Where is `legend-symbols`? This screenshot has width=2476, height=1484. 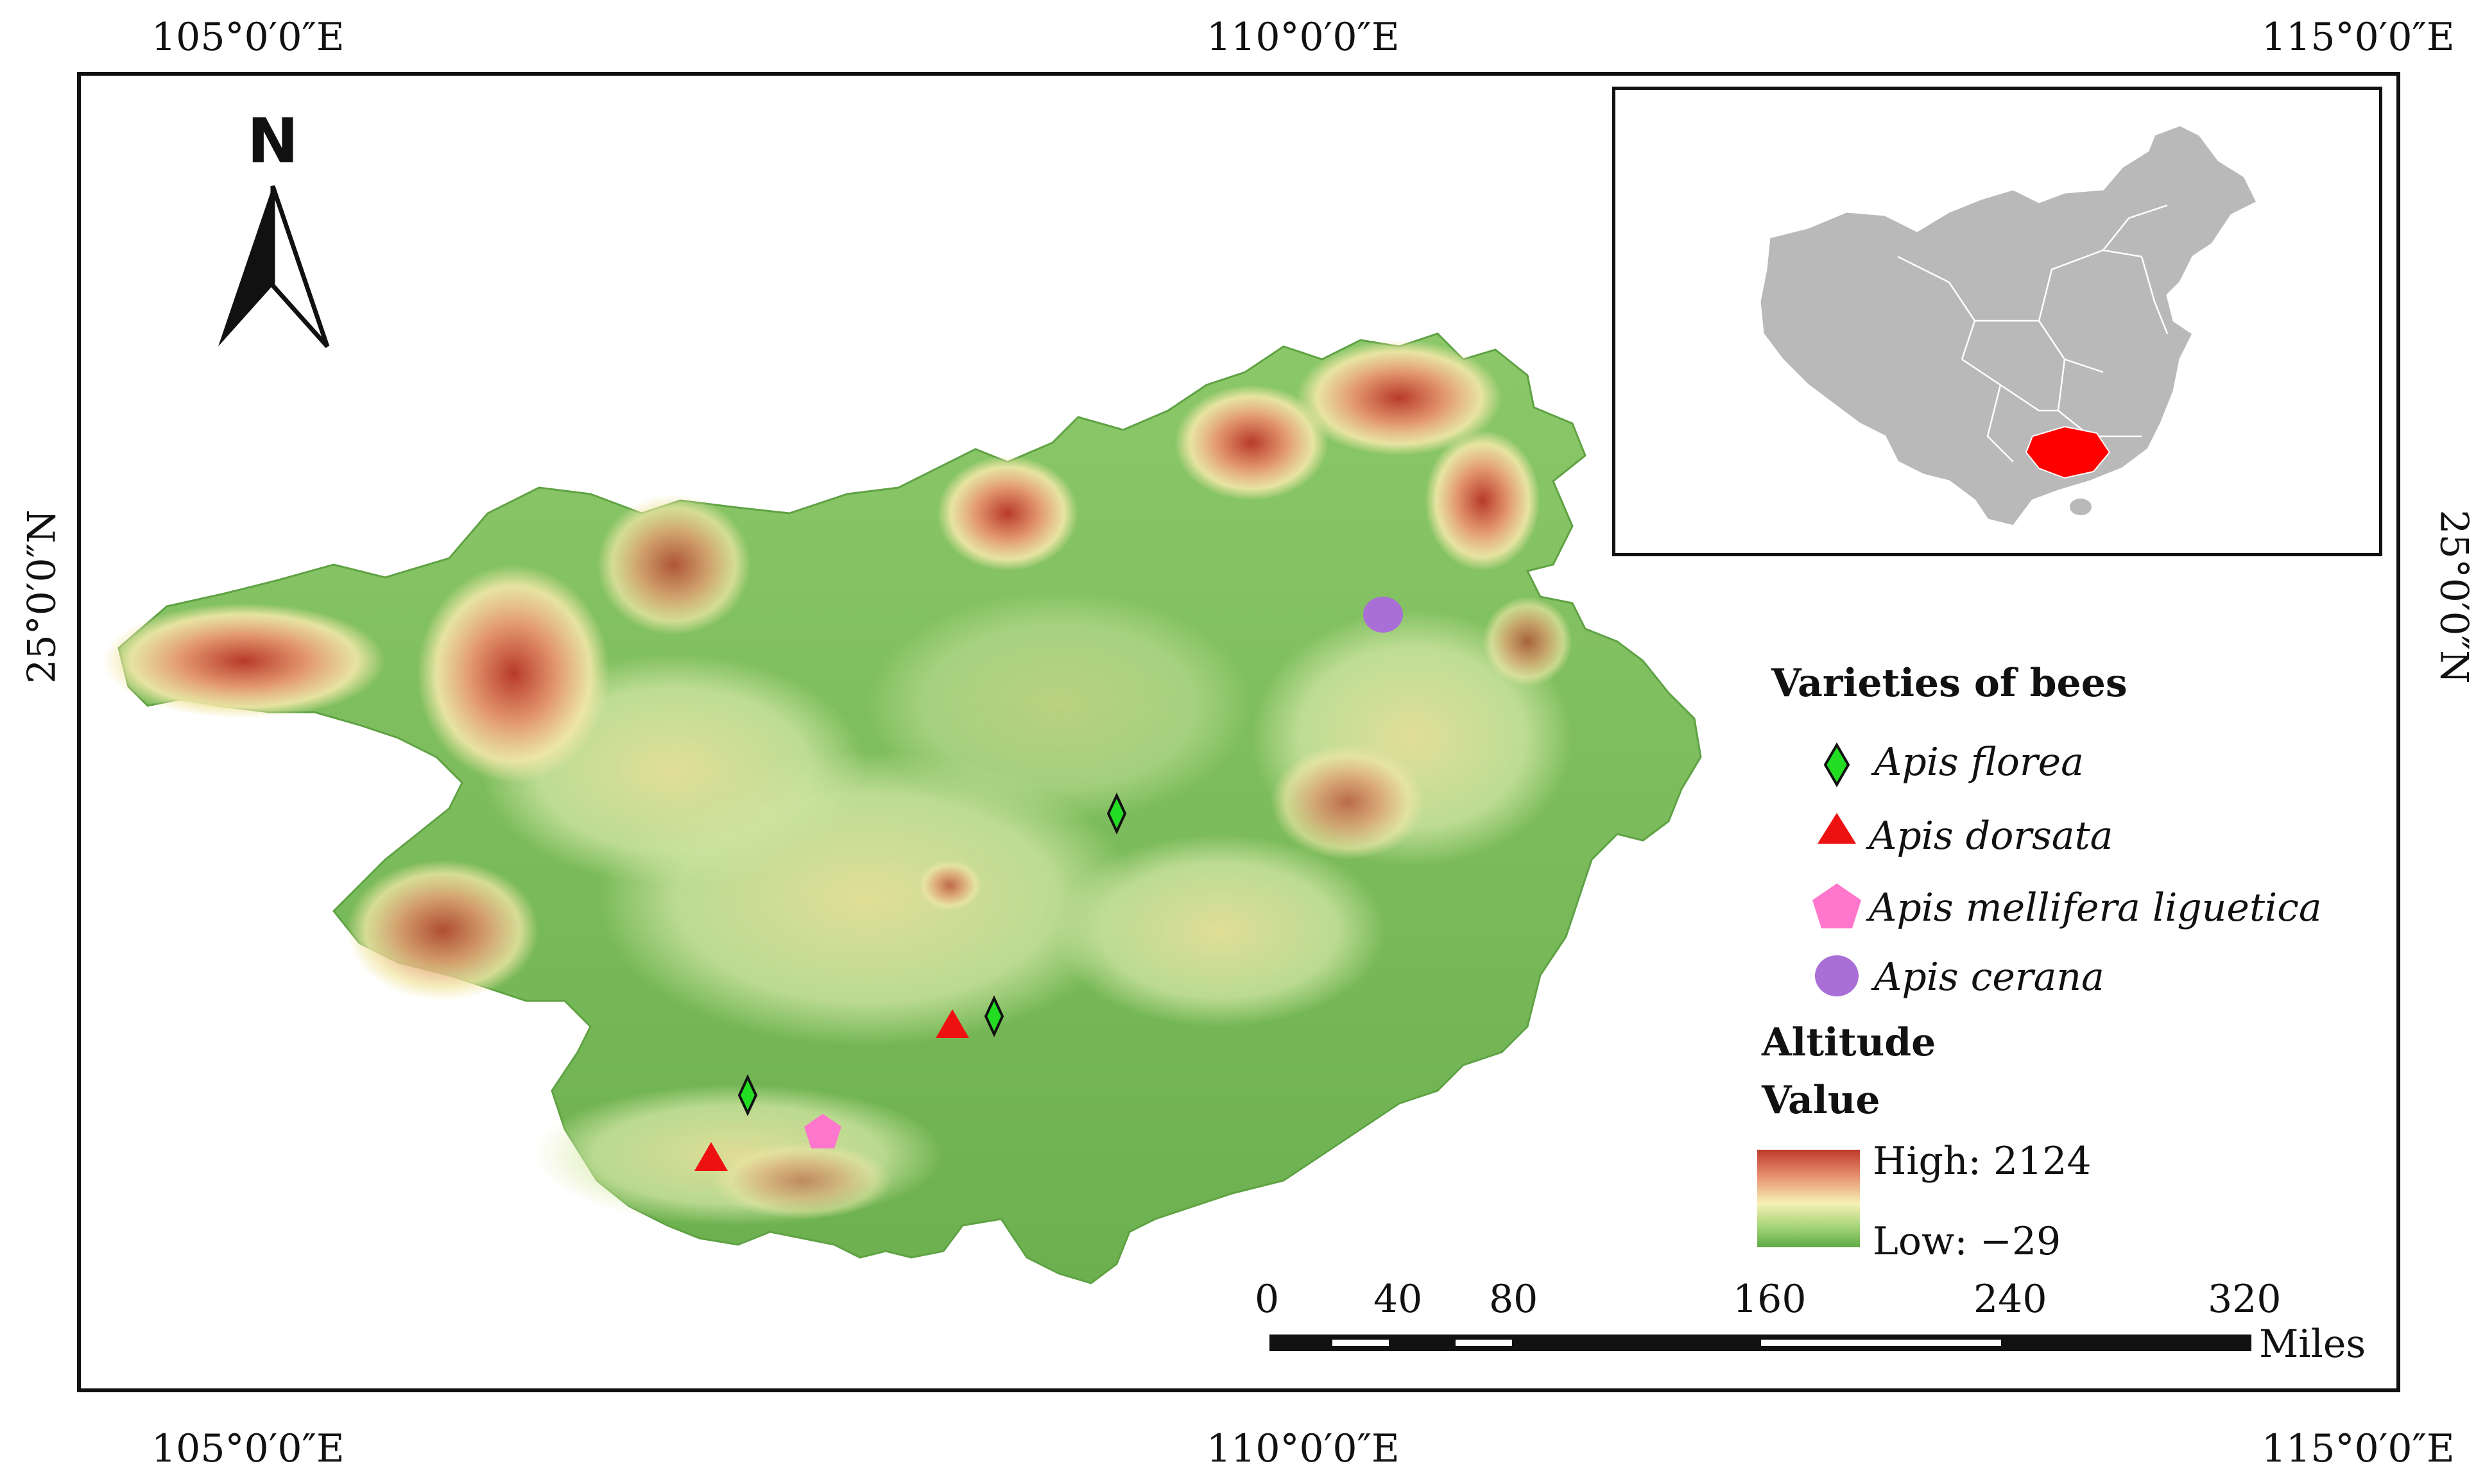 legend-symbols is located at coordinates (1837, 869).